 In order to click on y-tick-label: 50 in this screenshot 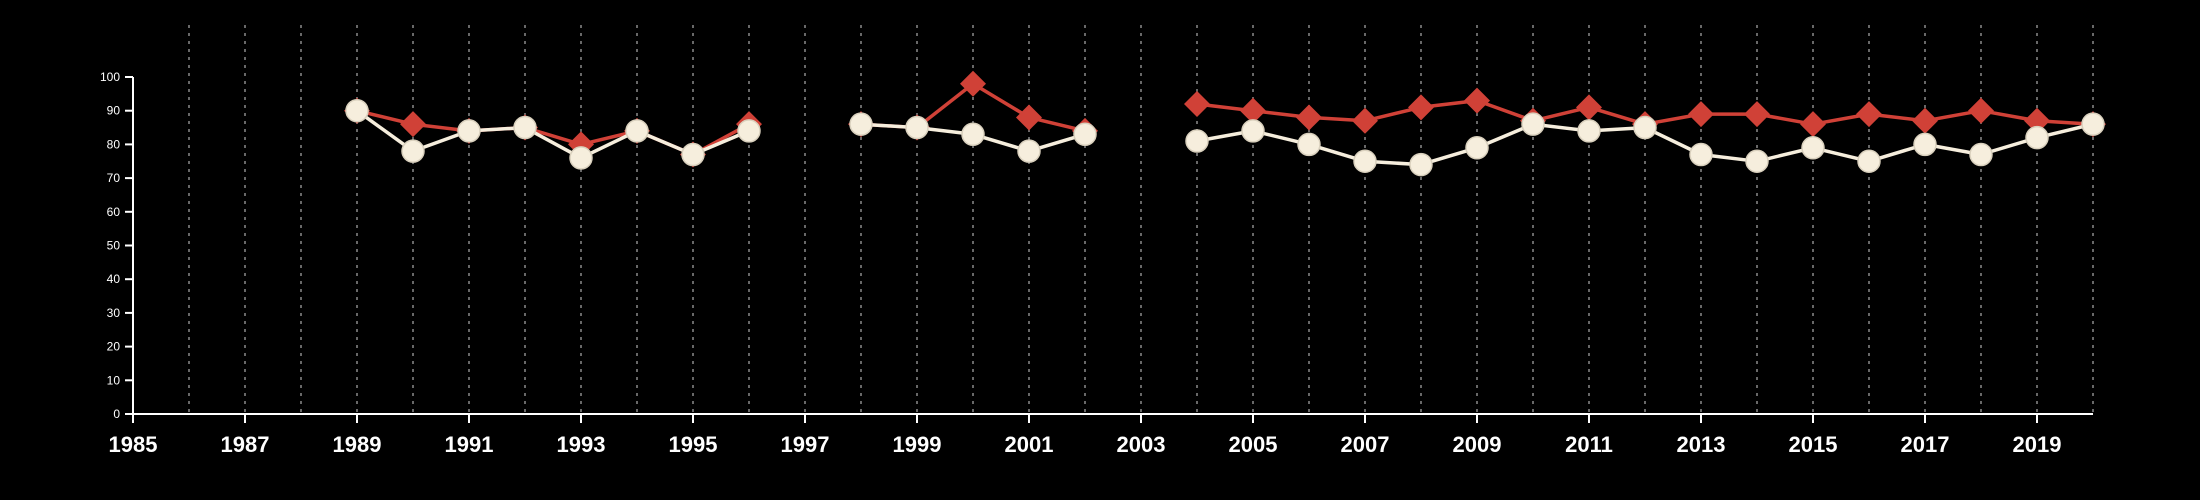, I will do `click(114, 246)`.